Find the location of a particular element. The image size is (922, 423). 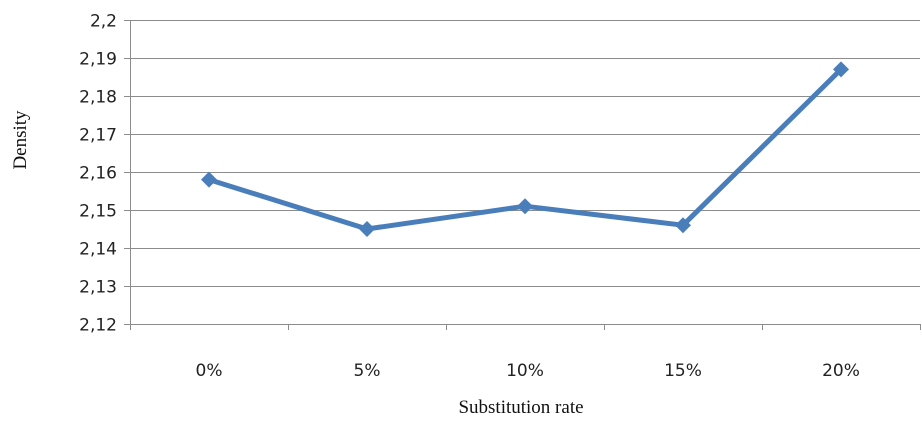

y-axis-title: Density is located at coordinates (20, 140).